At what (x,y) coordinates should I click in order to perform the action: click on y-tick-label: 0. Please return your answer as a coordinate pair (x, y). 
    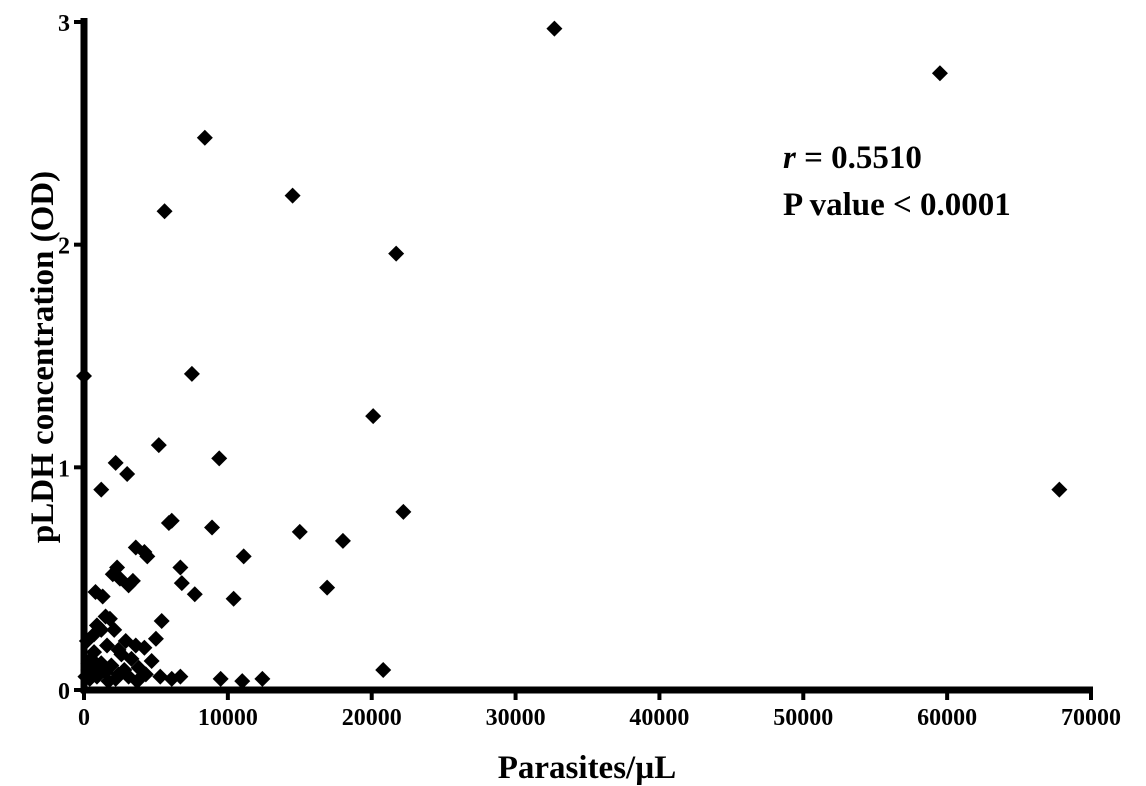
    Looking at the image, I should click on (64, 692).